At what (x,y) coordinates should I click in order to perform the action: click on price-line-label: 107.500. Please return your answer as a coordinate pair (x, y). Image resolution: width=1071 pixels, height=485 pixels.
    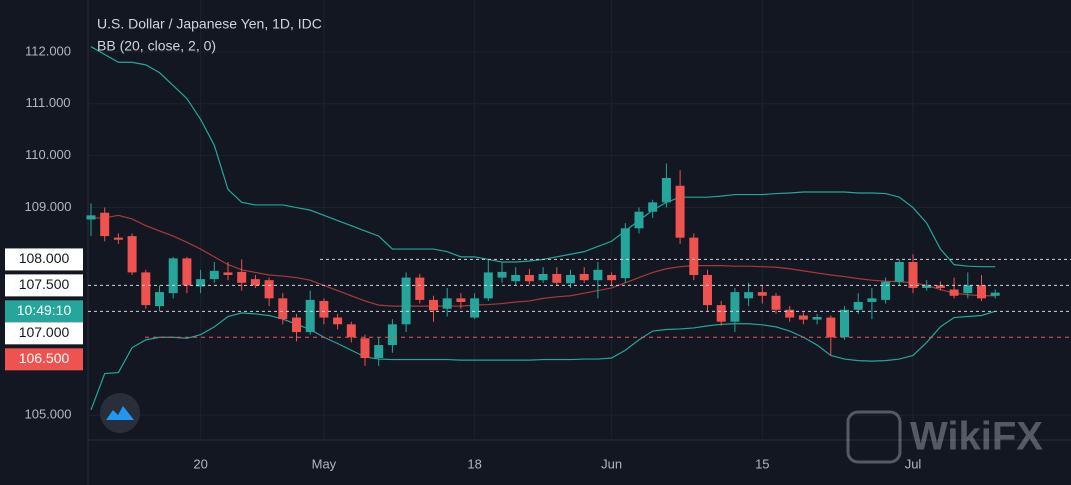
    Looking at the image, I should click on (44, 284).